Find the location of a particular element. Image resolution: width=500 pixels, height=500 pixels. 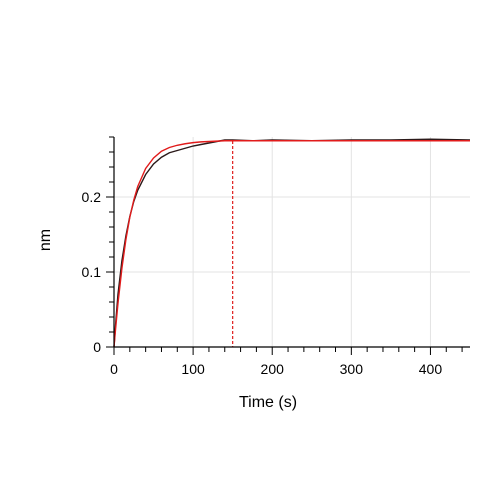

x-tick-label: 200 is located at coordinates (273, 369).